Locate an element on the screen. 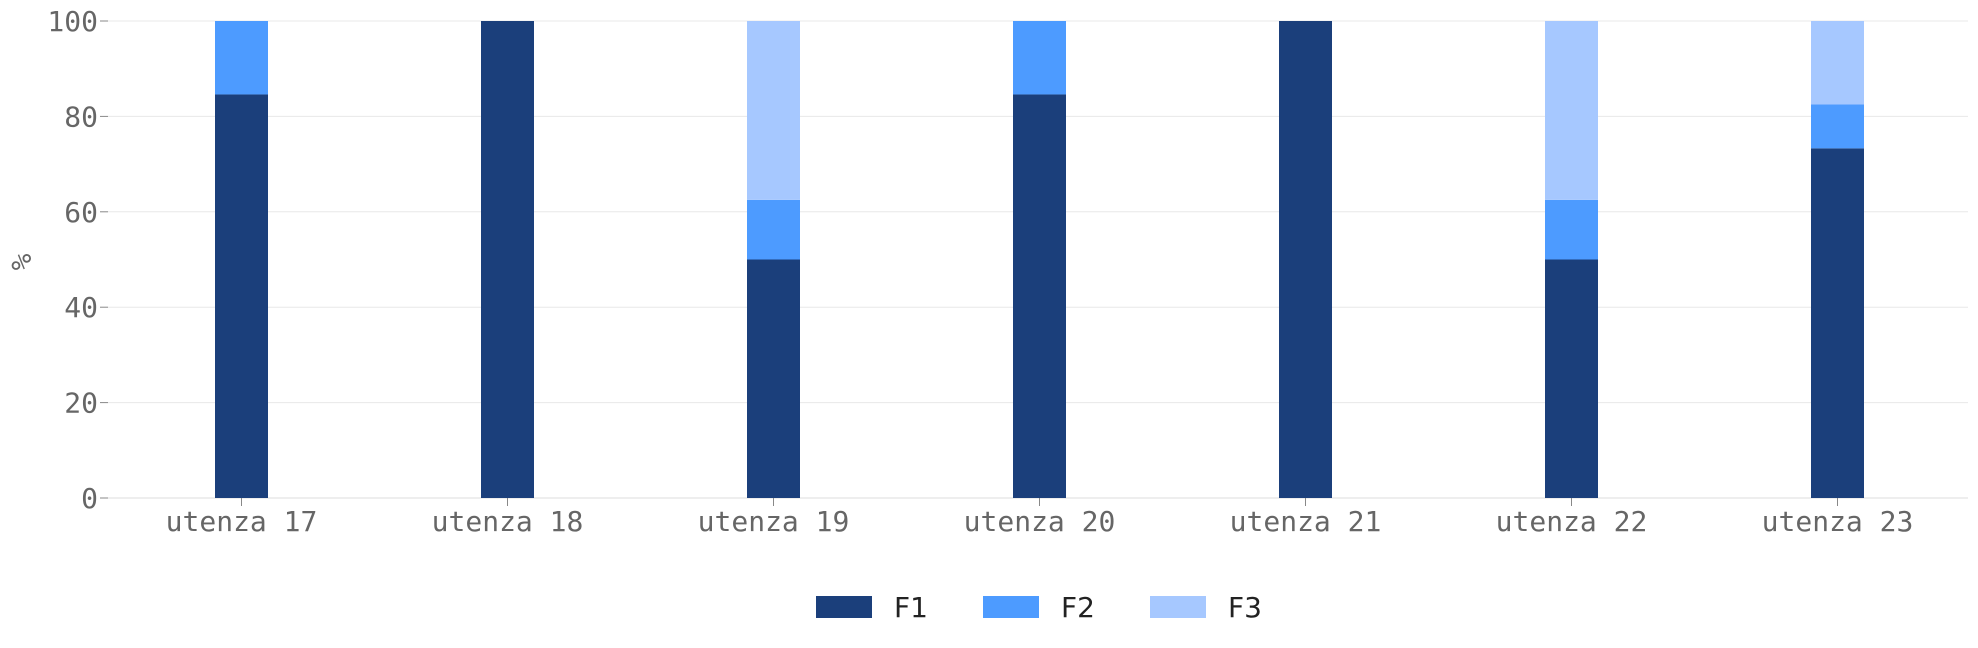 Image resolution: width=1978 pixels, height=648 pixels. y-tick-label: 0 is located at coordinates (89, 498).